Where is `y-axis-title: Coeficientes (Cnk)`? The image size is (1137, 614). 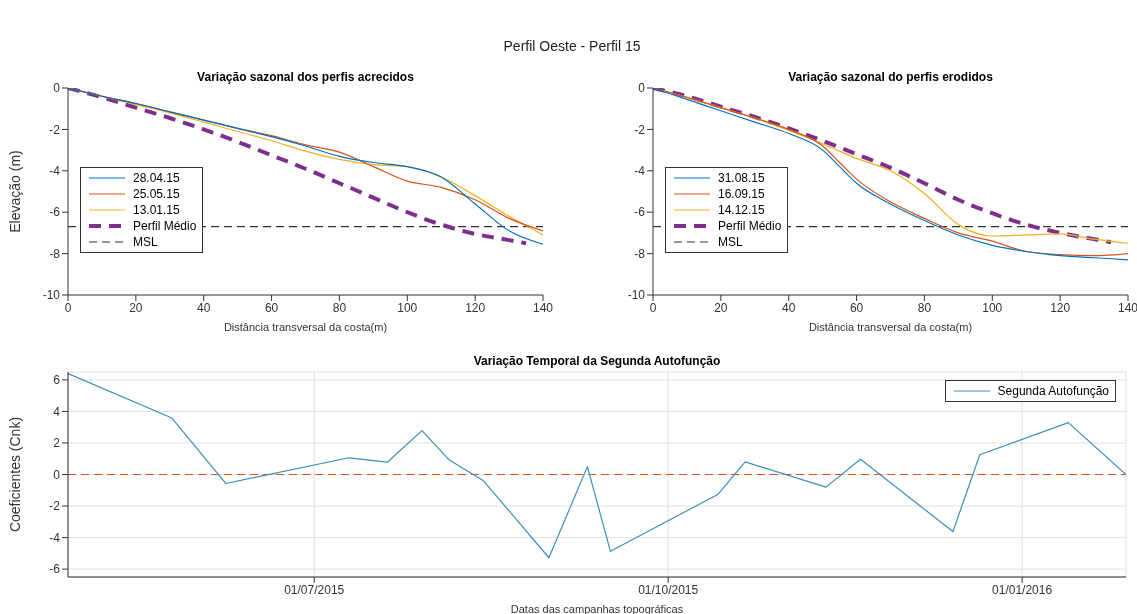 y-axis-title: Coeficientes (Cnk) is located at coordinates (14, 474).